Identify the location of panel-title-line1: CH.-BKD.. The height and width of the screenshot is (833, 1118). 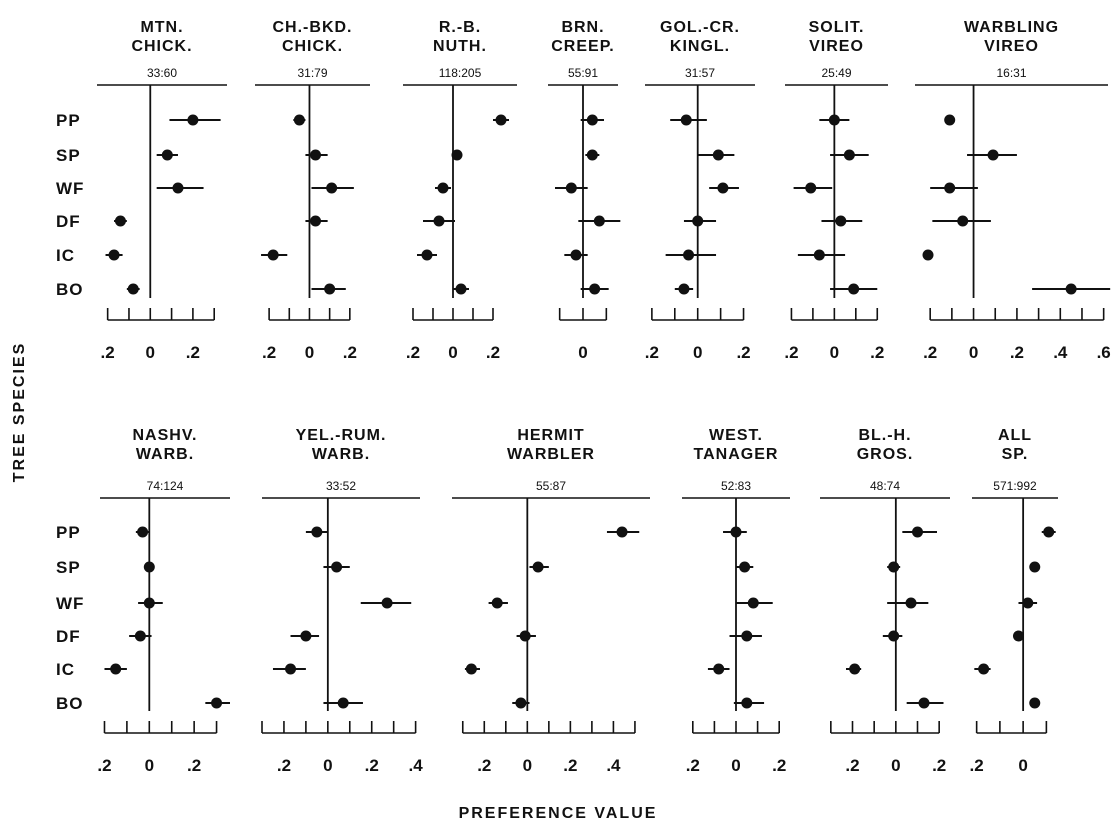
(313, 27).